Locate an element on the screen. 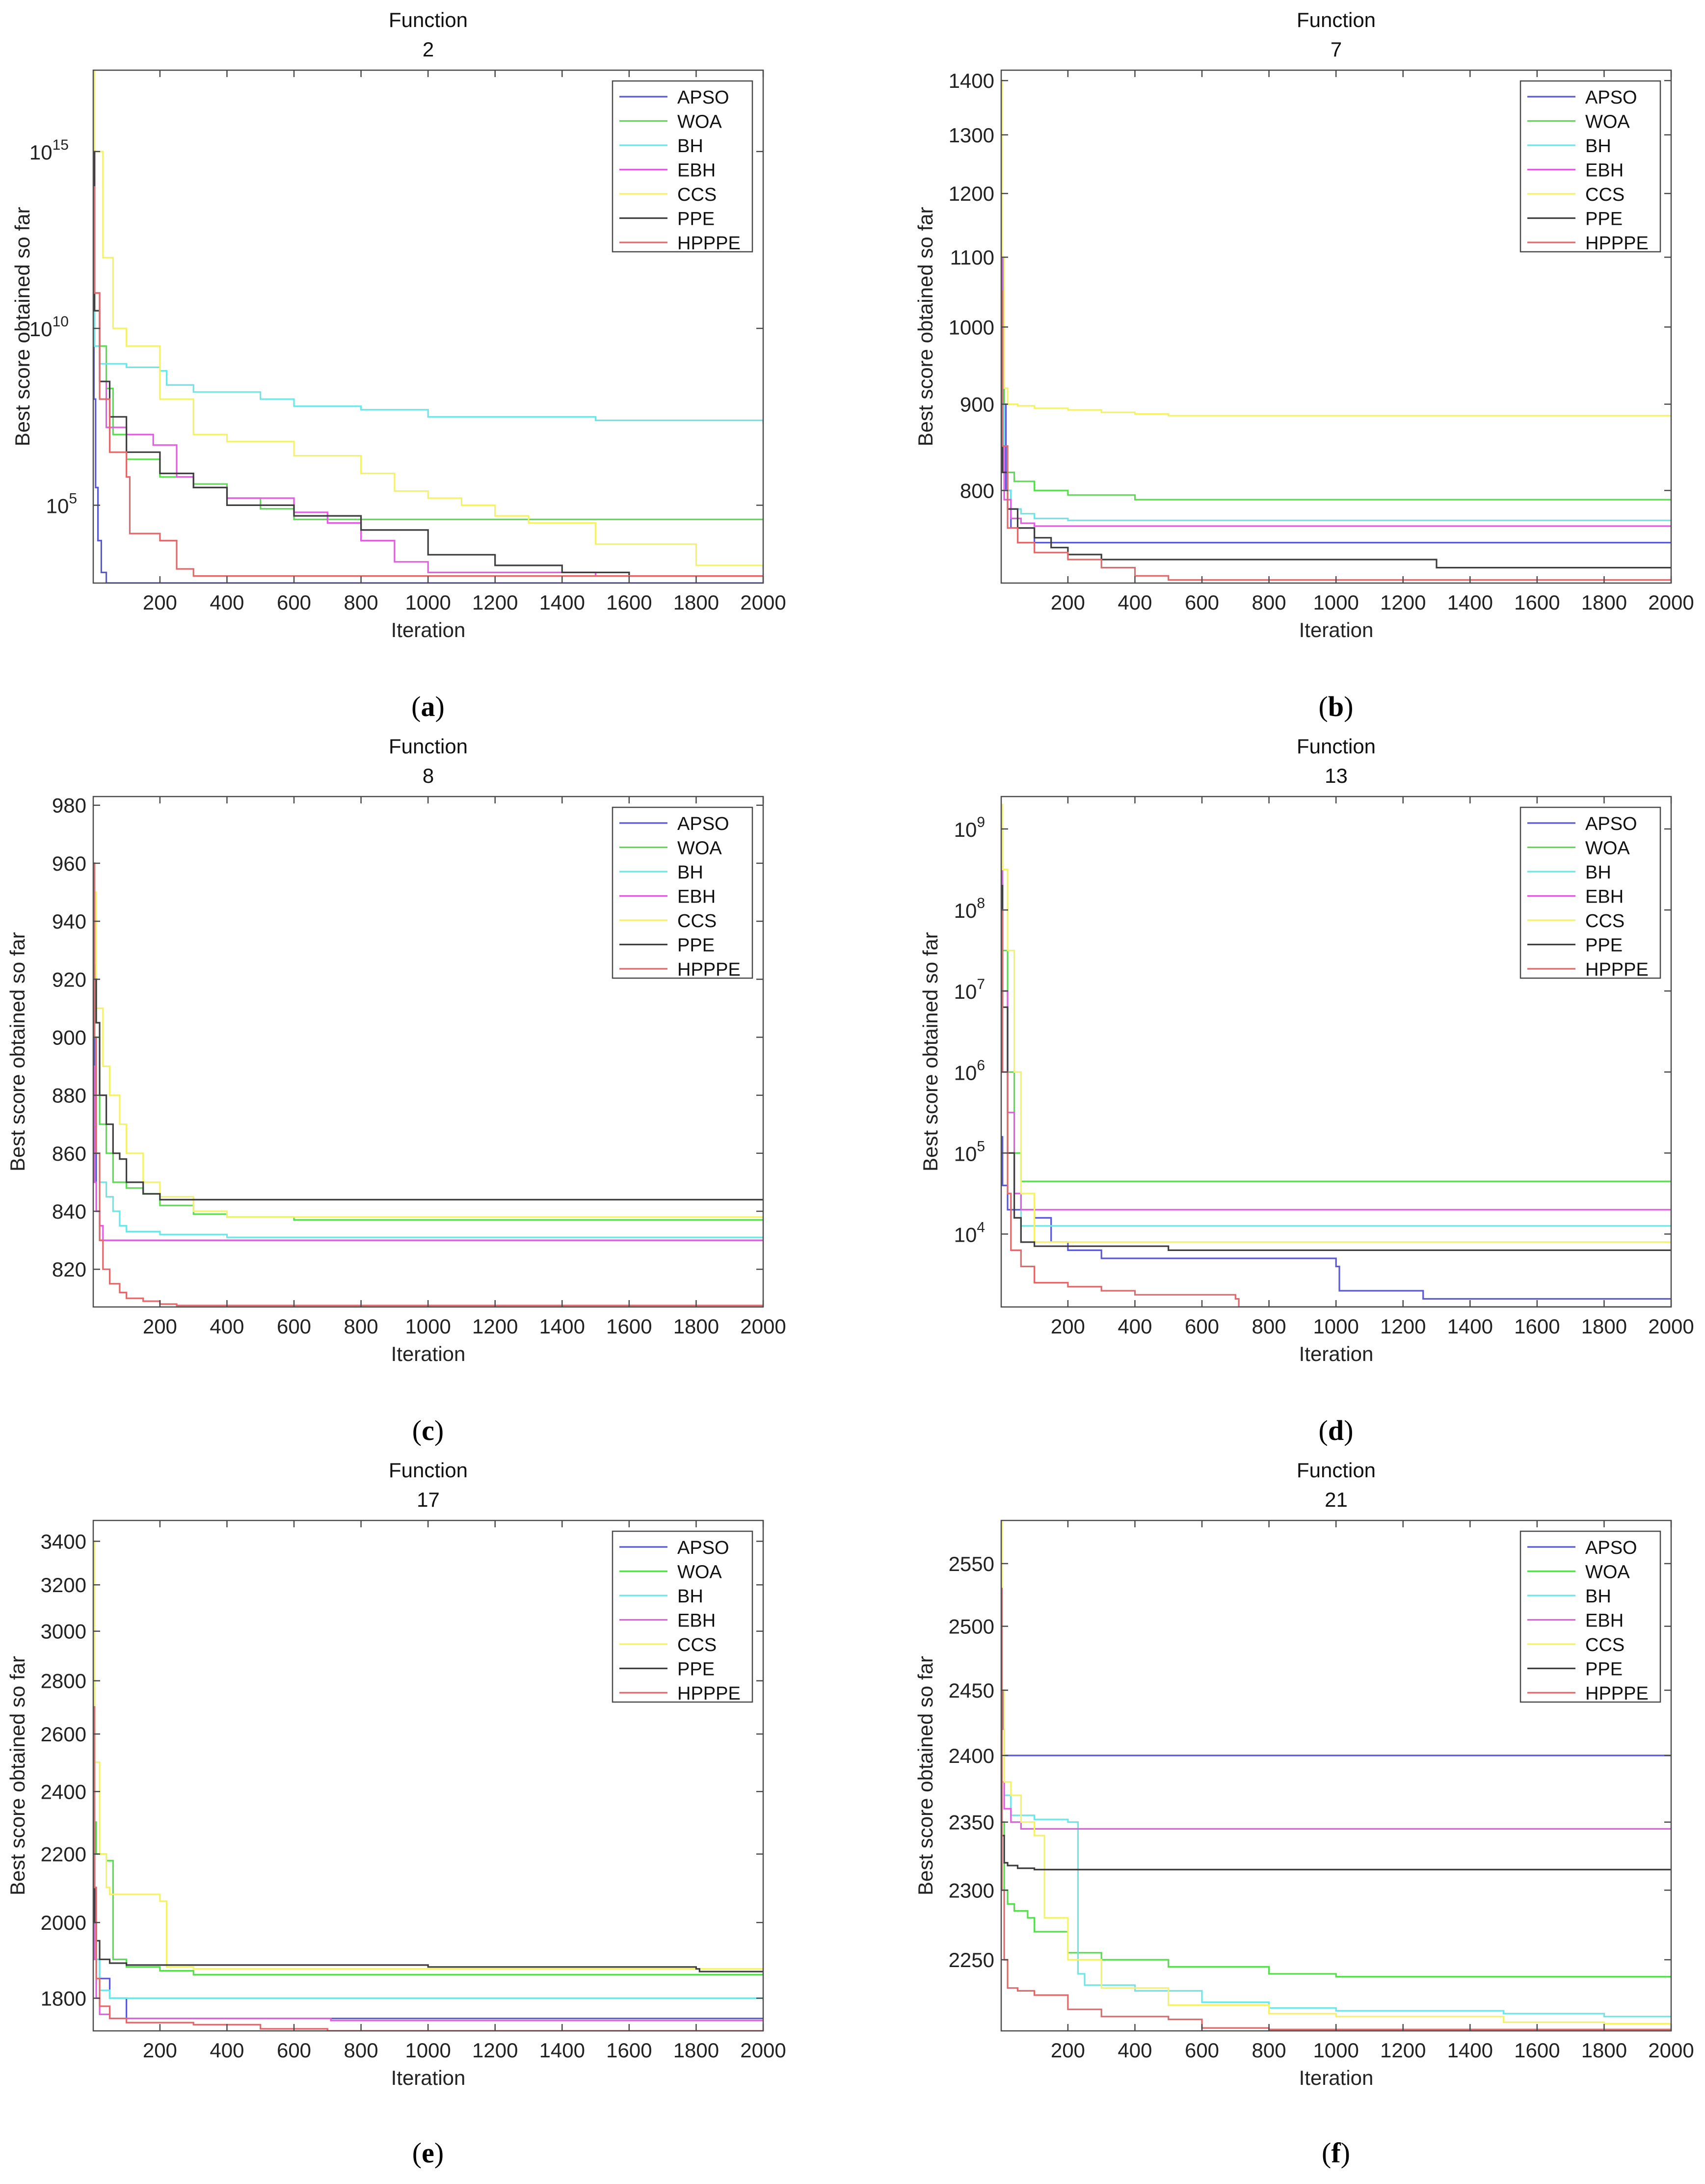 The image size is (1705, 2184). legend-box is located at coordinates (1590, 166).